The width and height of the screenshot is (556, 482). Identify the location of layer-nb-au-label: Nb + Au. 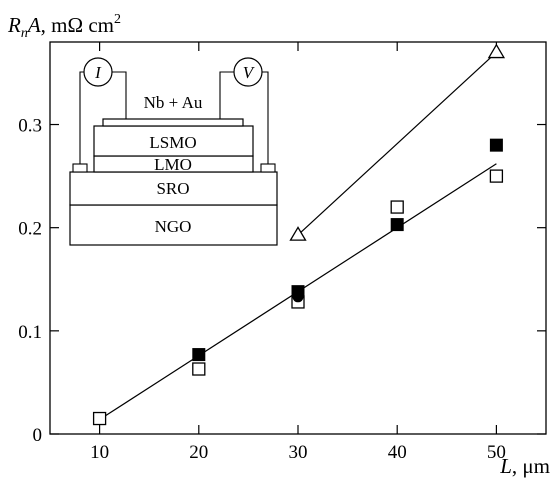
(173, 102).